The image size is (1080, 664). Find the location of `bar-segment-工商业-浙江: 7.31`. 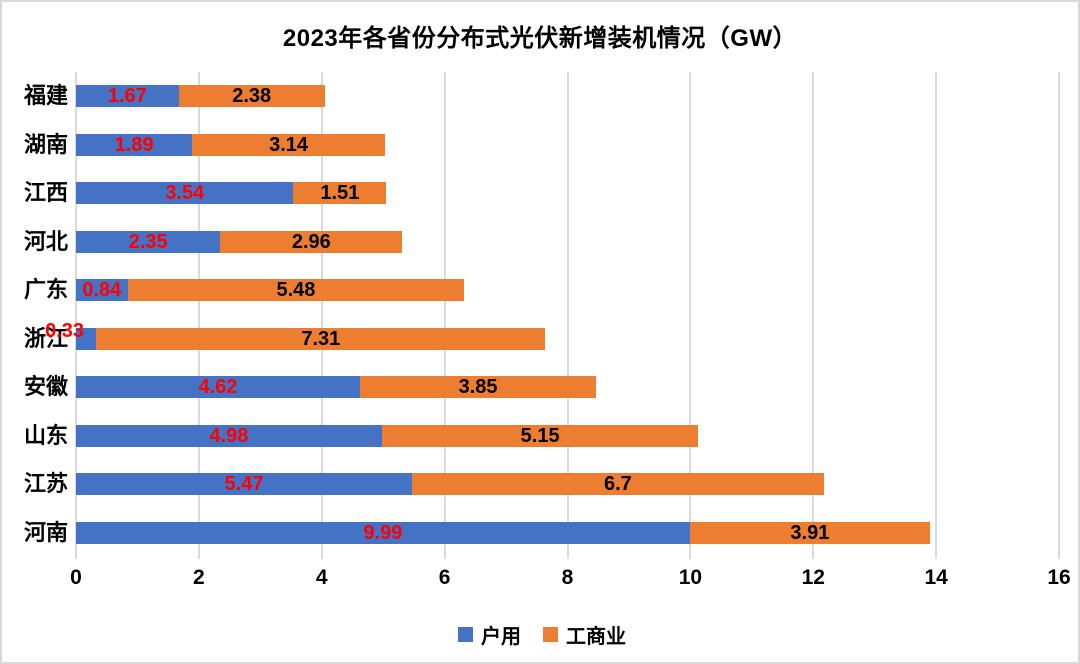

bar-segment-工商业-浙江: 7.31 is located at coordinates (321, 338).